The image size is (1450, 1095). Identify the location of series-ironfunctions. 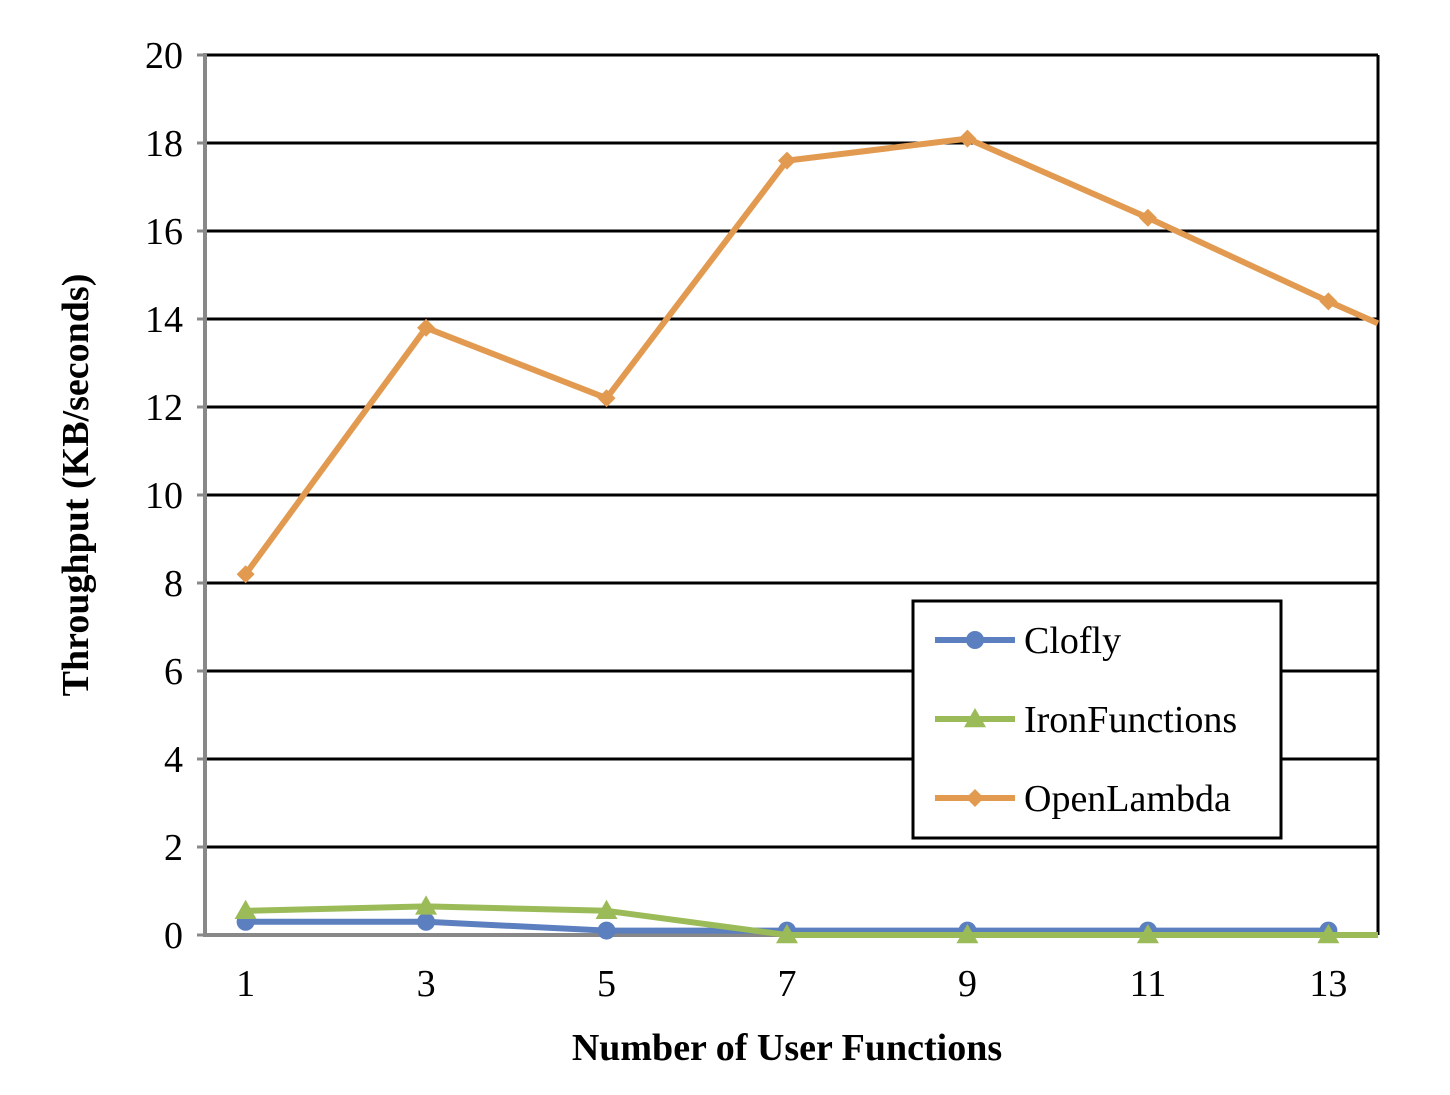
(806, 919).